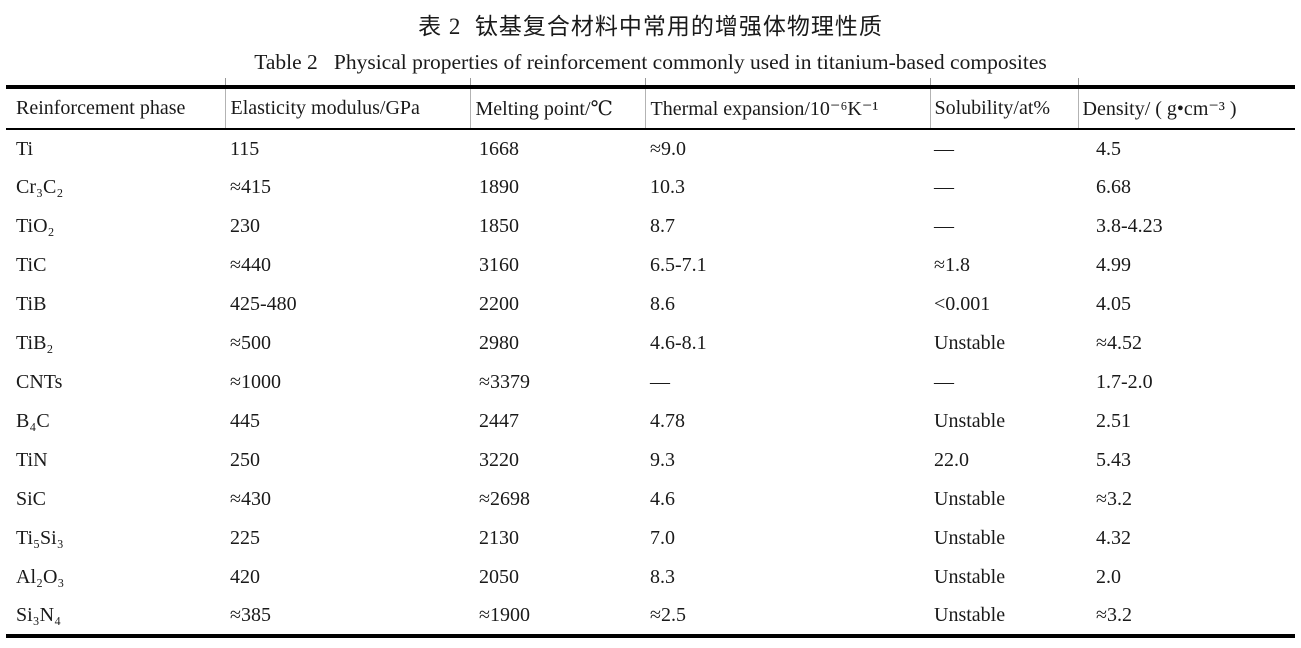 The width and height of the screenshot is (1301, 648). What do you see at coordinates (499, 265) in the screenshot?
I see `value-cell: 3160` at bounding box center [499, 265].